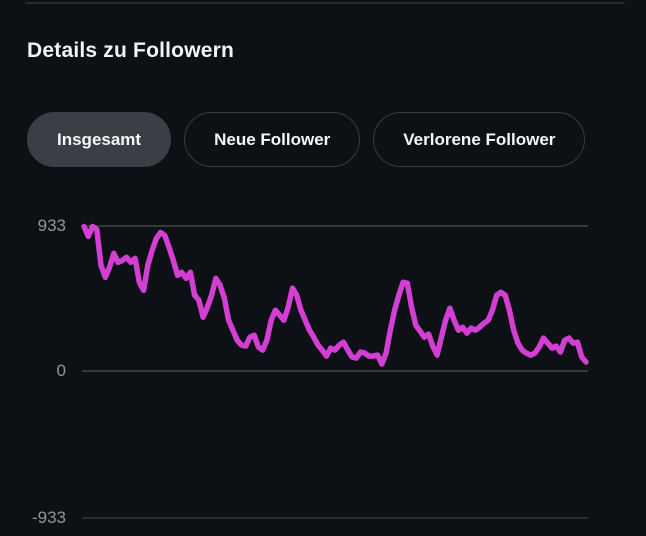 The image size is (646, 536). What do you see at coordinates (479, 139) in the screenshot?
I see `filter-verlorene-follower: Verlorene Follower` at bounding box center [479, 139].